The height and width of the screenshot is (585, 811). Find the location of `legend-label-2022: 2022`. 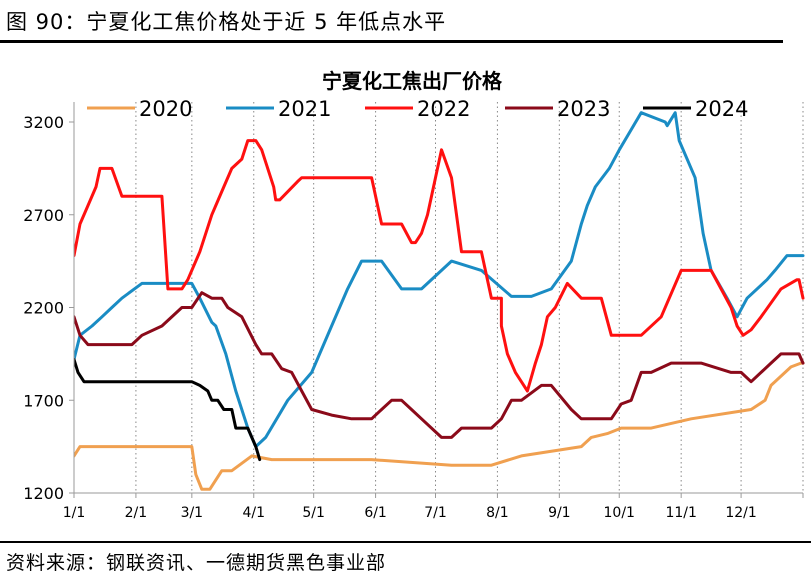

legend-label-2022: 2022 is located at coordinates (443, 109).